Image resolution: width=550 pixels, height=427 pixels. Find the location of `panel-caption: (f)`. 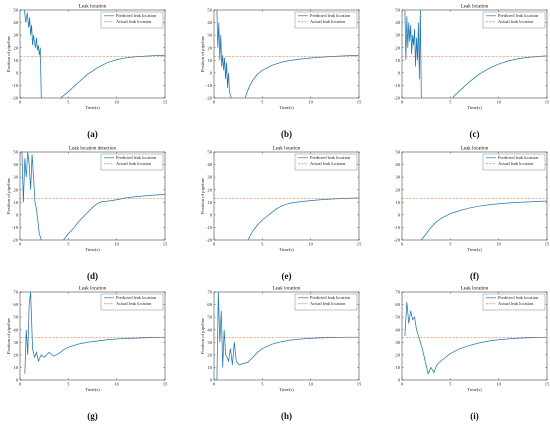

panel-caption: (f) is located at coordinates (474, 276).